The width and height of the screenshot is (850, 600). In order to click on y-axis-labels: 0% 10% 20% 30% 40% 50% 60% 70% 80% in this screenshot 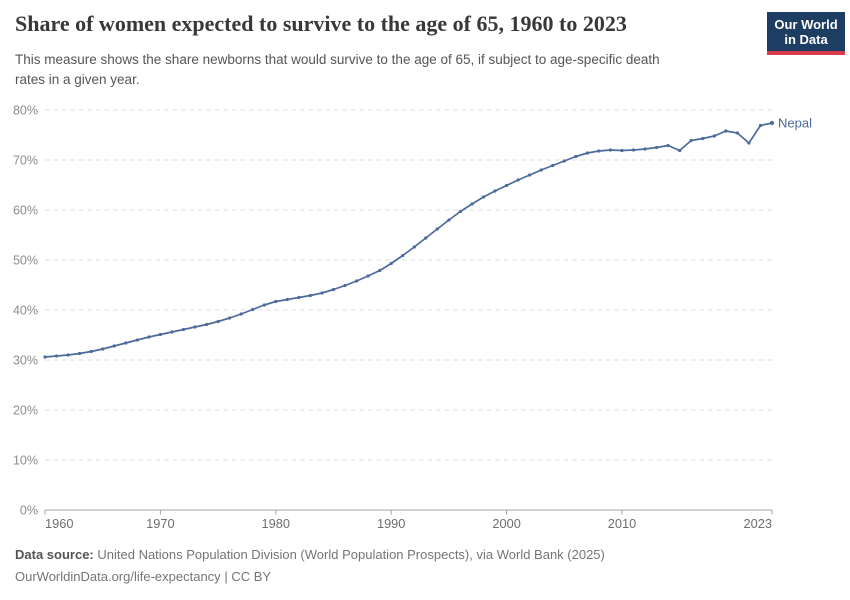, I will do `click(25, 311)`.